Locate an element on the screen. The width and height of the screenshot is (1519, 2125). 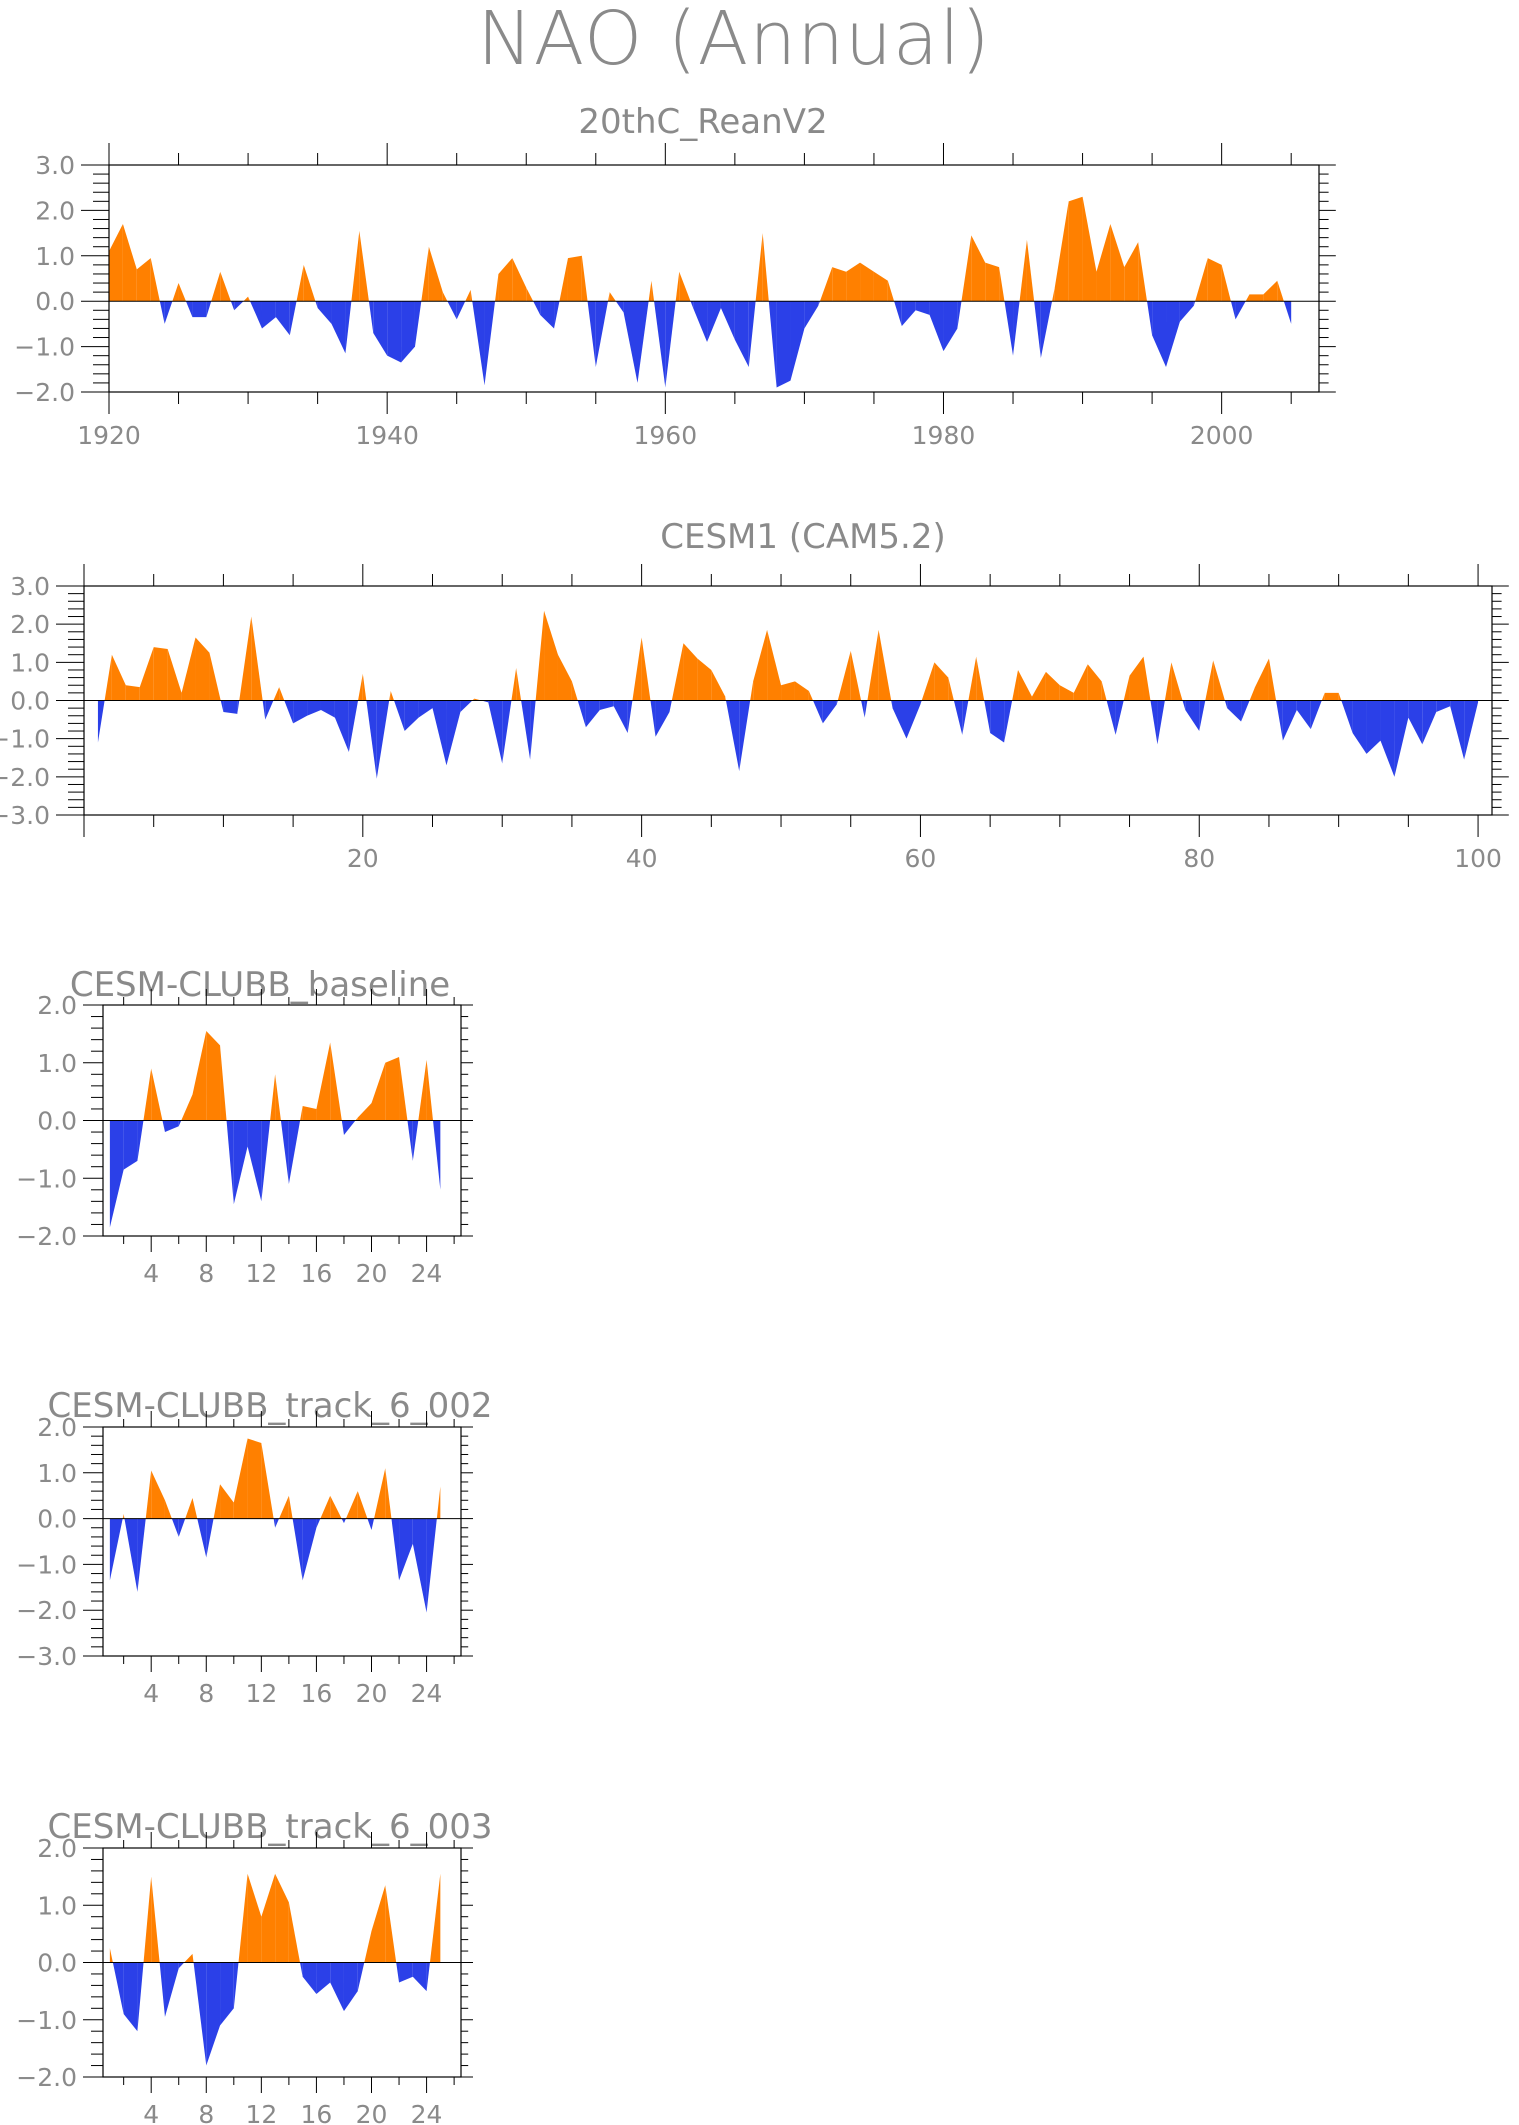
plot-frame is located at coordinates (714, 278).